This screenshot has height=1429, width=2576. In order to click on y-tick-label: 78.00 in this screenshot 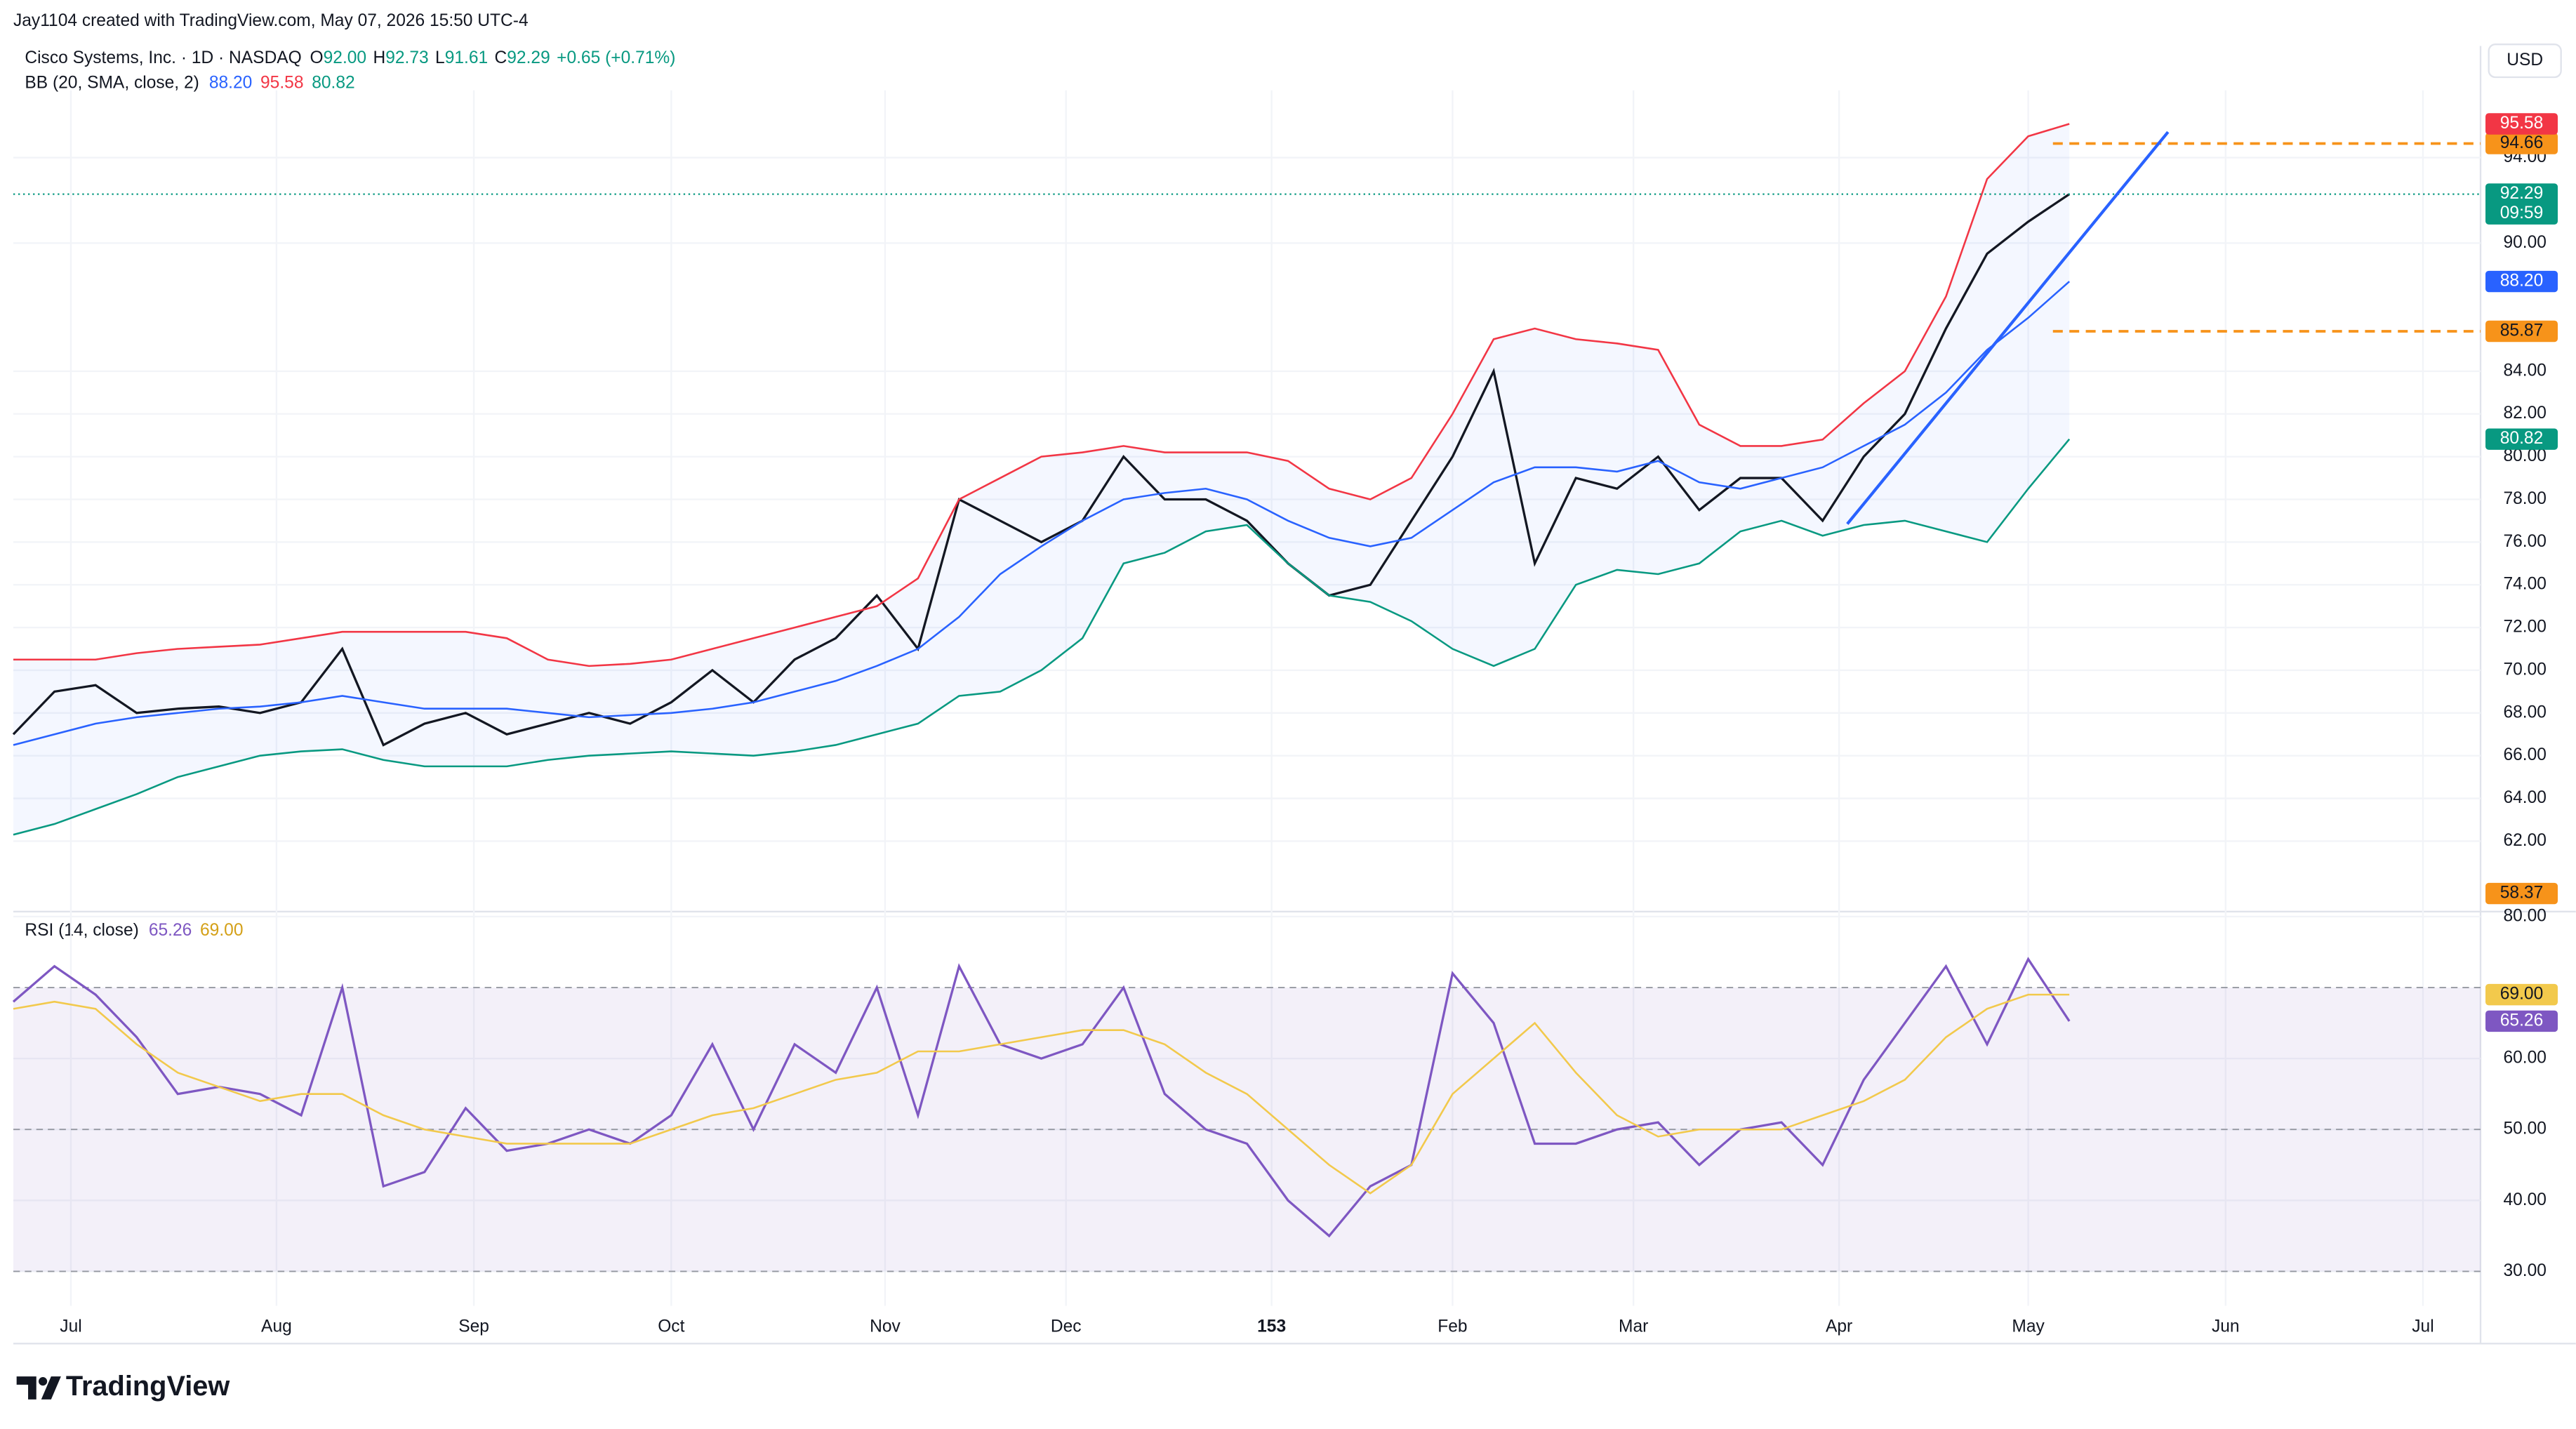, I will do `click(2524, 498)`.